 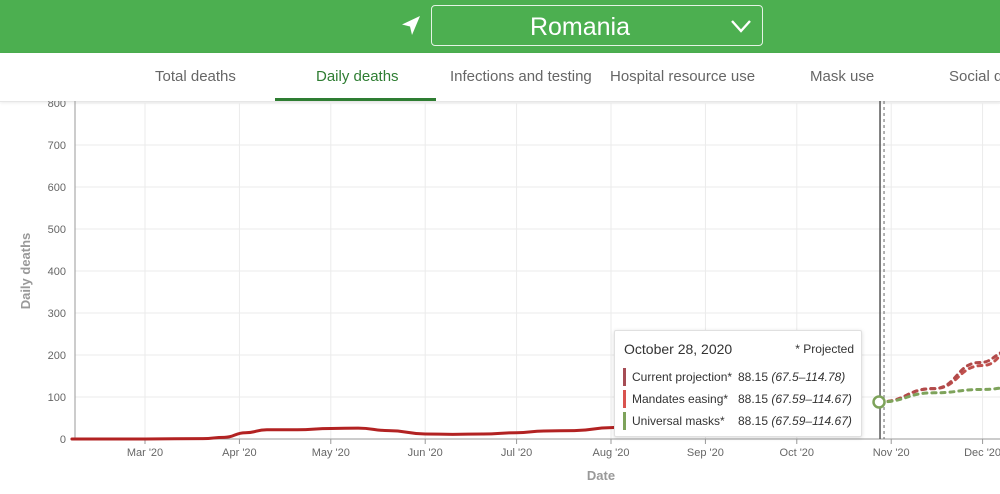 What do you see at coordinates (982, 453) in the screenshot?
I see `x-tick-label: Dec '20` at bounding box center [982, 453].